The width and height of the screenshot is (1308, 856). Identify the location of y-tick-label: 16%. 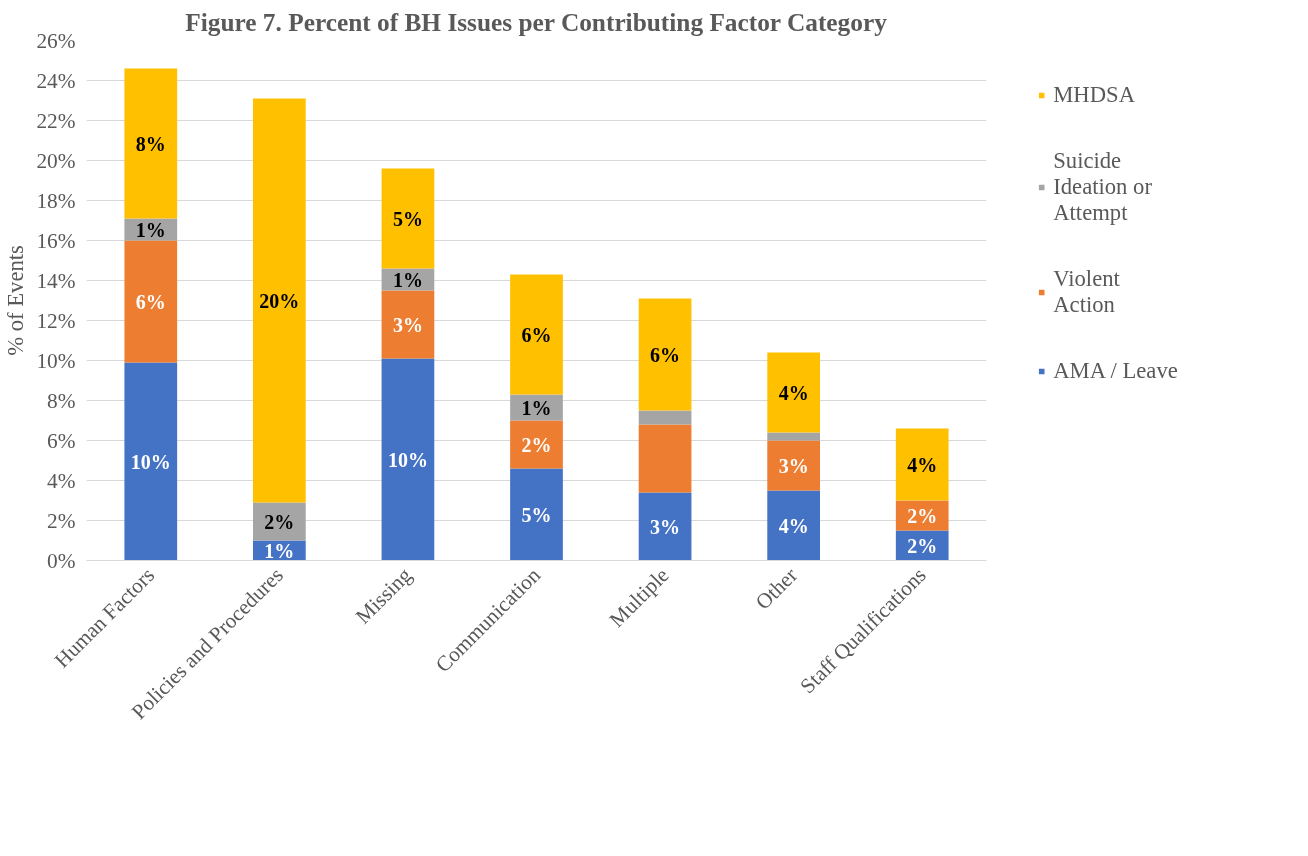
(56, 240).